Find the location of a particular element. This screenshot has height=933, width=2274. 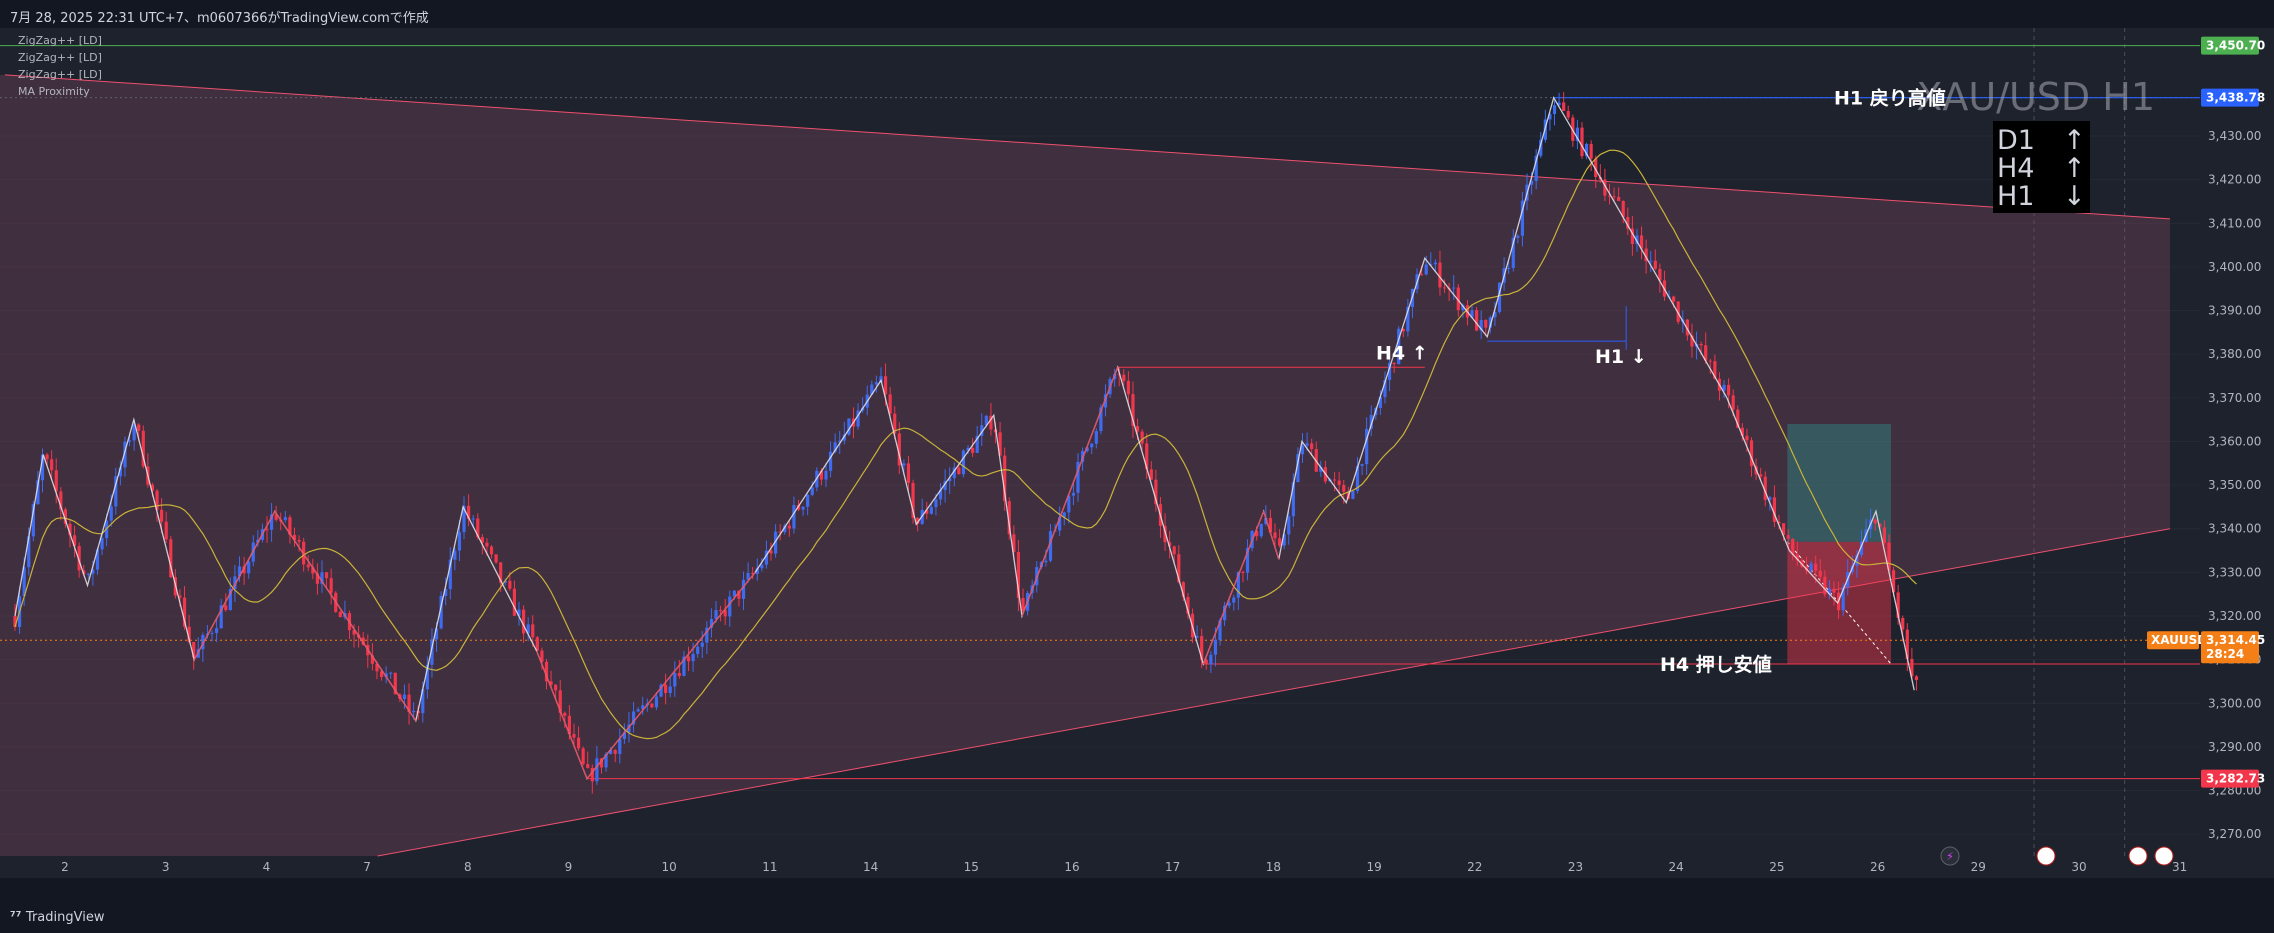

price-tick-label: 3,300.00 is located at coordinates (2234, 703).